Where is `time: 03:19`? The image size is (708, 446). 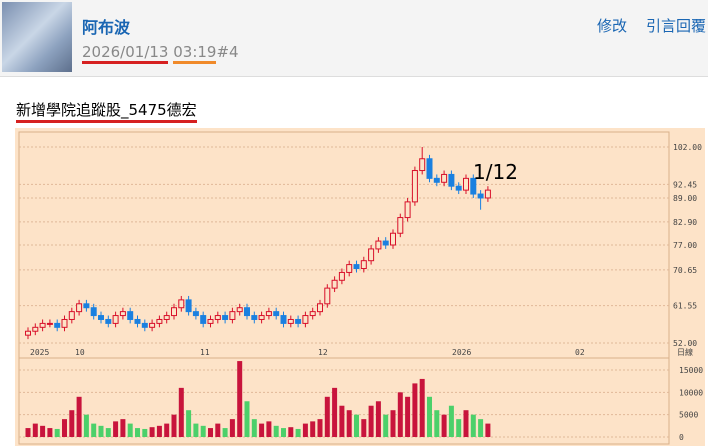 time: 03:19 is located at coordinates (195, 53).